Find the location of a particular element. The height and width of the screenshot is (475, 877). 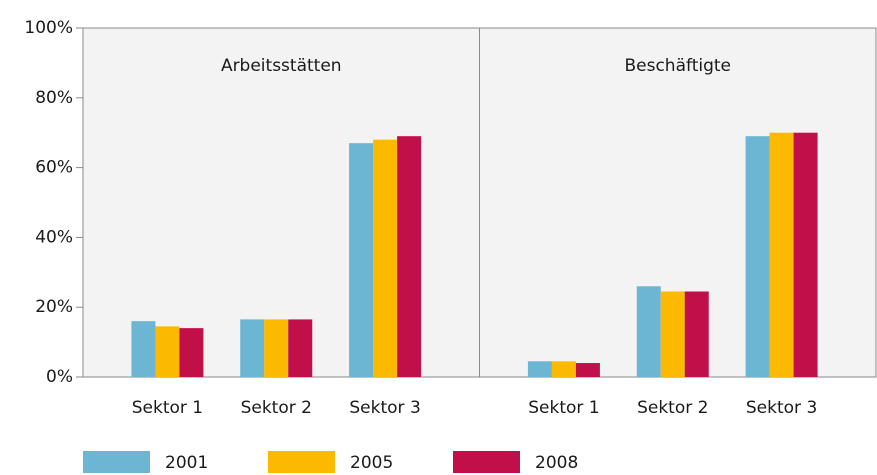

panel-title: Beschäftigte is located at coordinates (677, 66).